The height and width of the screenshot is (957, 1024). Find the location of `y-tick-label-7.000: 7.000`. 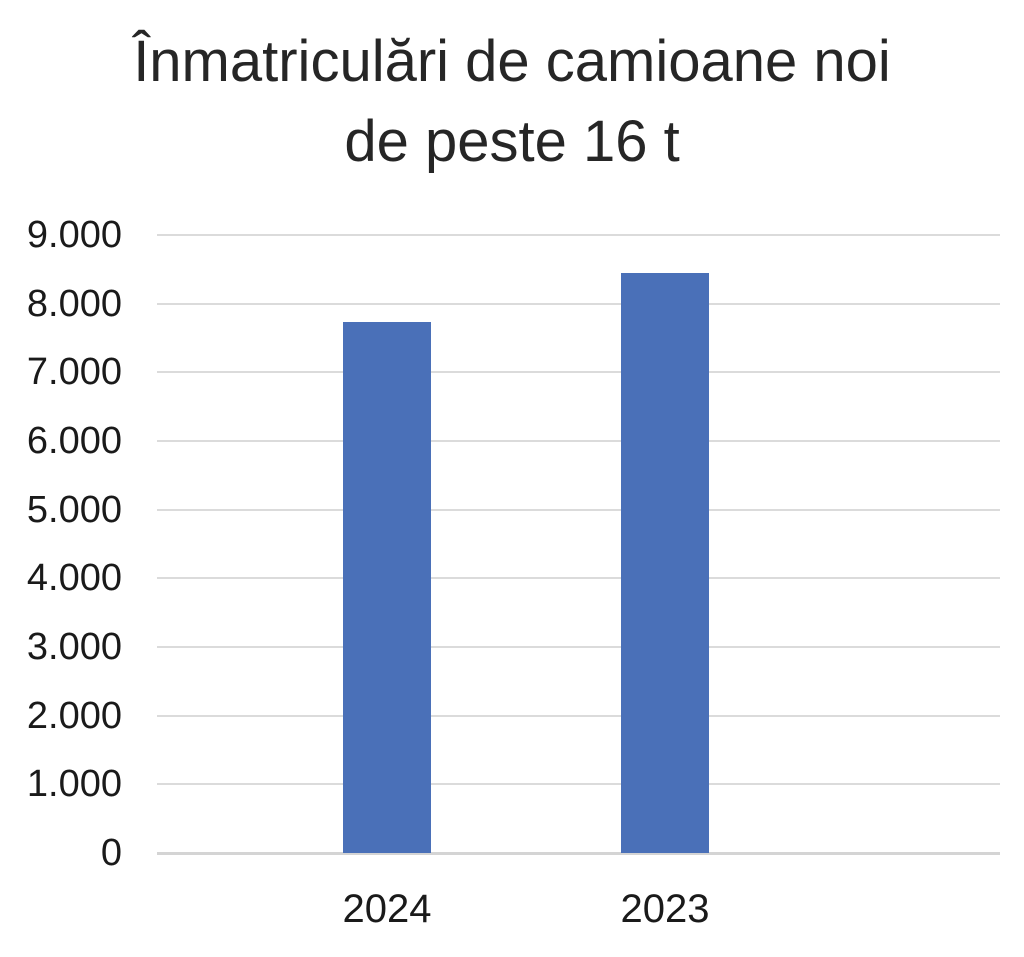

y-tick-label-7.000: 7.000 is located at coordinates (74, 372).